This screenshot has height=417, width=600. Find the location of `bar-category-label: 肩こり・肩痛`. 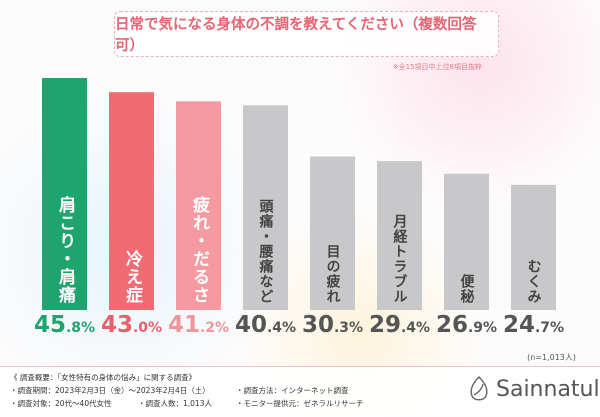

bar-category-label: 肩こり・肩痛 is located at coordinates (65, 250).